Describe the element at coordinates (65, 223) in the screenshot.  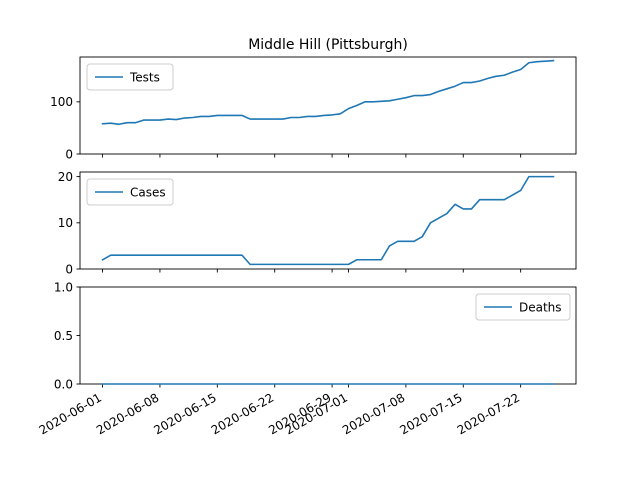
I see `y-tick-label: 10` at that location.